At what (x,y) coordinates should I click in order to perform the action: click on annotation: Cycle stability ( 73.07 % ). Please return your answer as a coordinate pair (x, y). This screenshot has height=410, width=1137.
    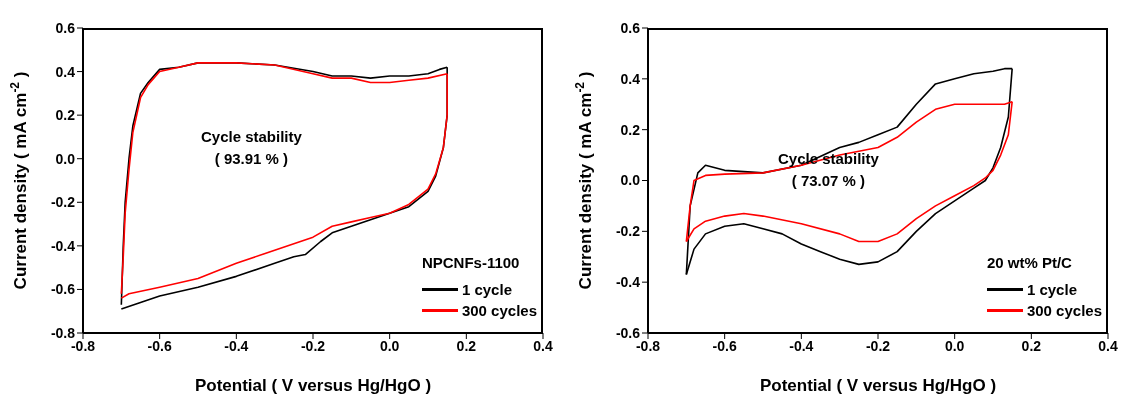
    Looking at the image, I should click on (828, 170).